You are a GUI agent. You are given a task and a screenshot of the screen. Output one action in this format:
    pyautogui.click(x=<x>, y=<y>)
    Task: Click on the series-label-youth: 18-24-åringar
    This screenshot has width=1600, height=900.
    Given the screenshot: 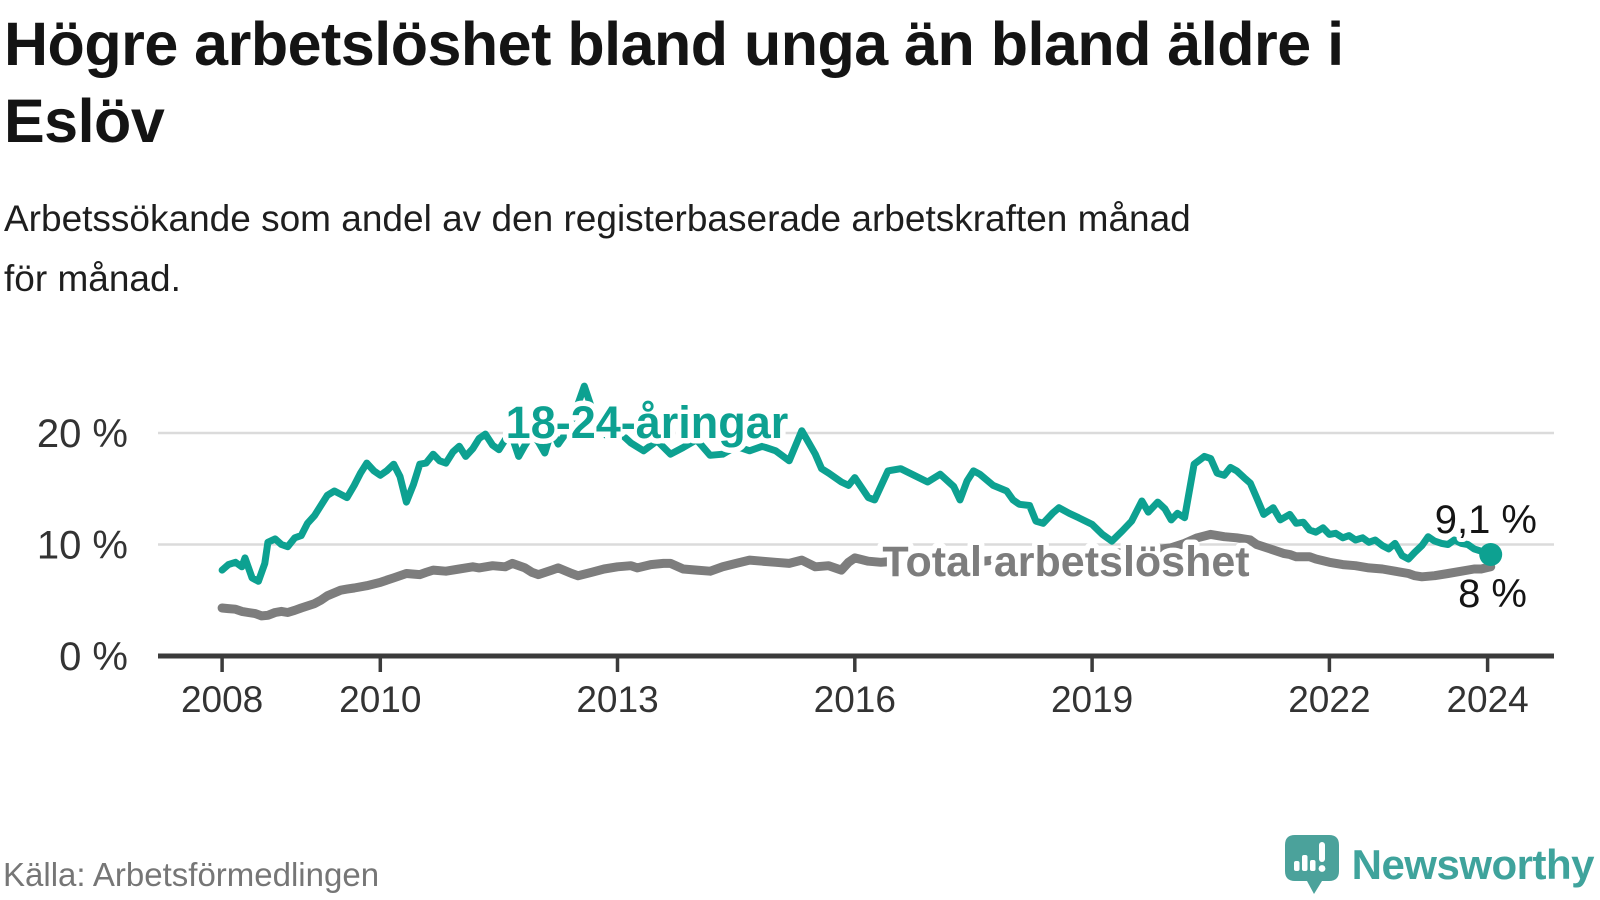 What is the action you would take?
    pyautogui.click(x=647, y=422)
    